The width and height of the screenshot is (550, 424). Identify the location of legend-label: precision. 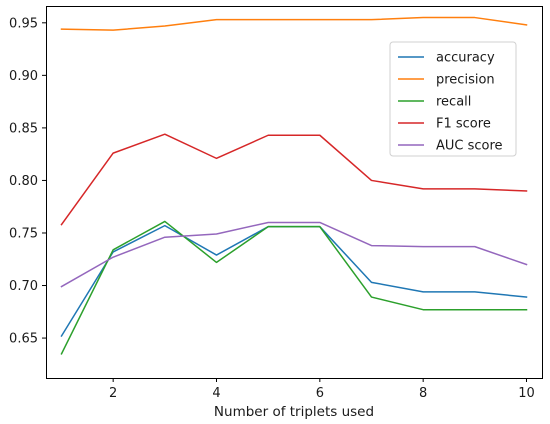
(465, 80).